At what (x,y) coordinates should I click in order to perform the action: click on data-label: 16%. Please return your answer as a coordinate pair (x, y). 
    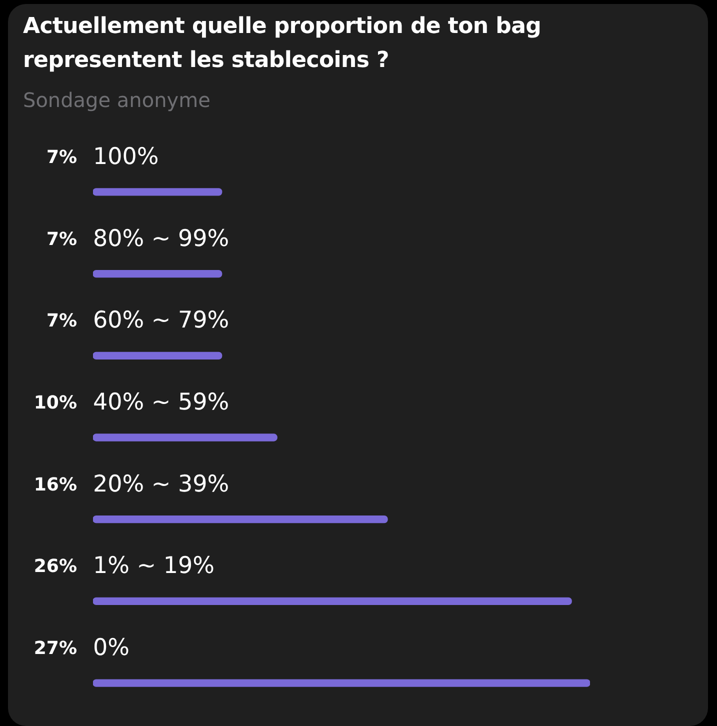
    Looking at the image, I should click on (55, 485).